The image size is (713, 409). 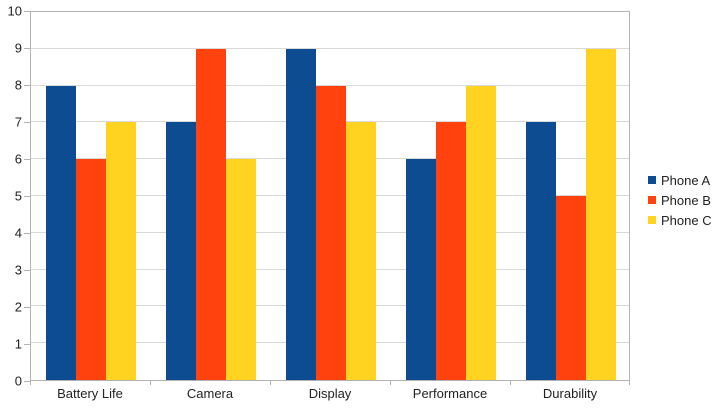 What do you see at coordinates (14, 11) in the screenshot?
I see `y-axis-tick-label: 10` at bounding box center [14, 11].